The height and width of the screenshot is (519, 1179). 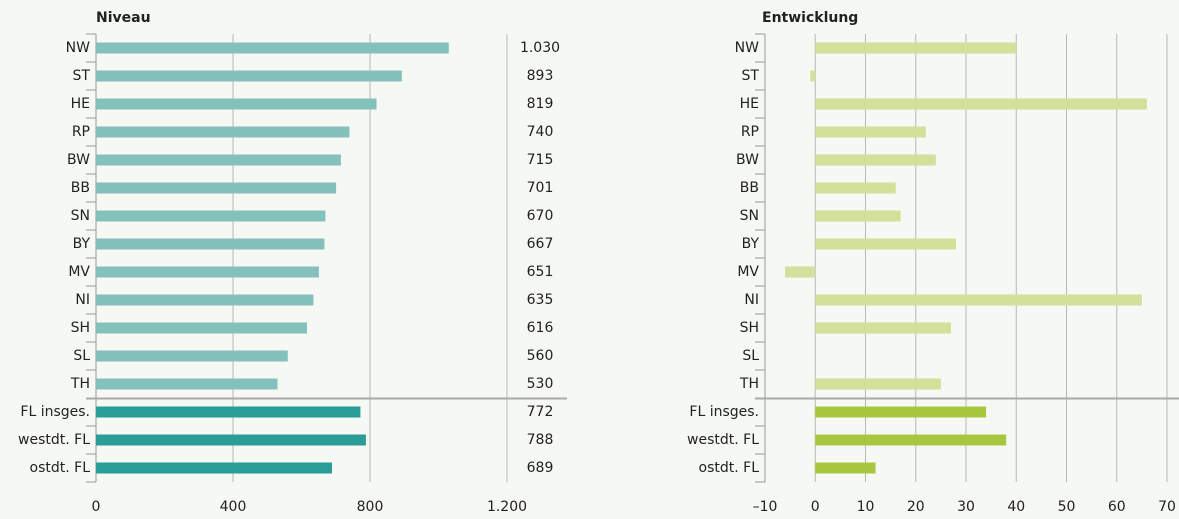 What do you see at coordinates (765, 507) in the screenshot?
I see `x-tick-label: –10` at bounding box center [765, 507].